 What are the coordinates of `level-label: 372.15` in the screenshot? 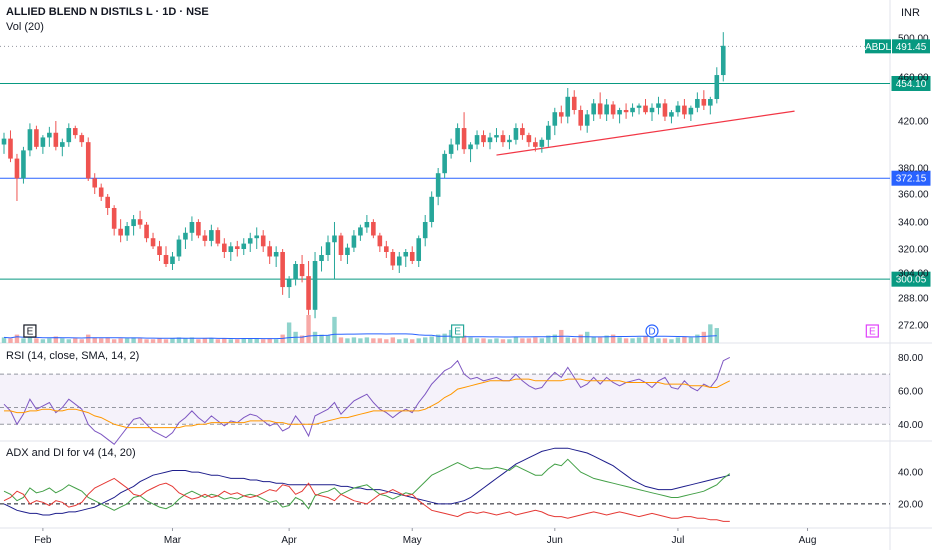 It's located at (911, 179).